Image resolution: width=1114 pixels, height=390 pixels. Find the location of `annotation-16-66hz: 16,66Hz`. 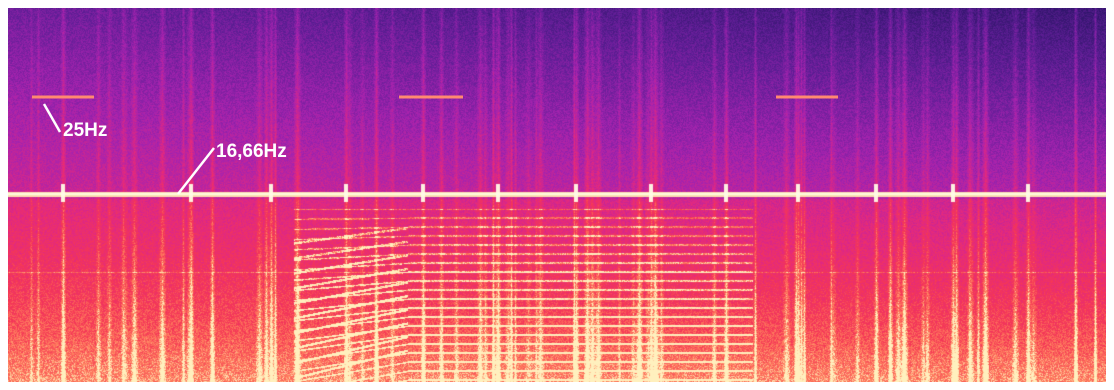

annotation-16-66hz: 16,66Hz is located at coordinates (251, 151).